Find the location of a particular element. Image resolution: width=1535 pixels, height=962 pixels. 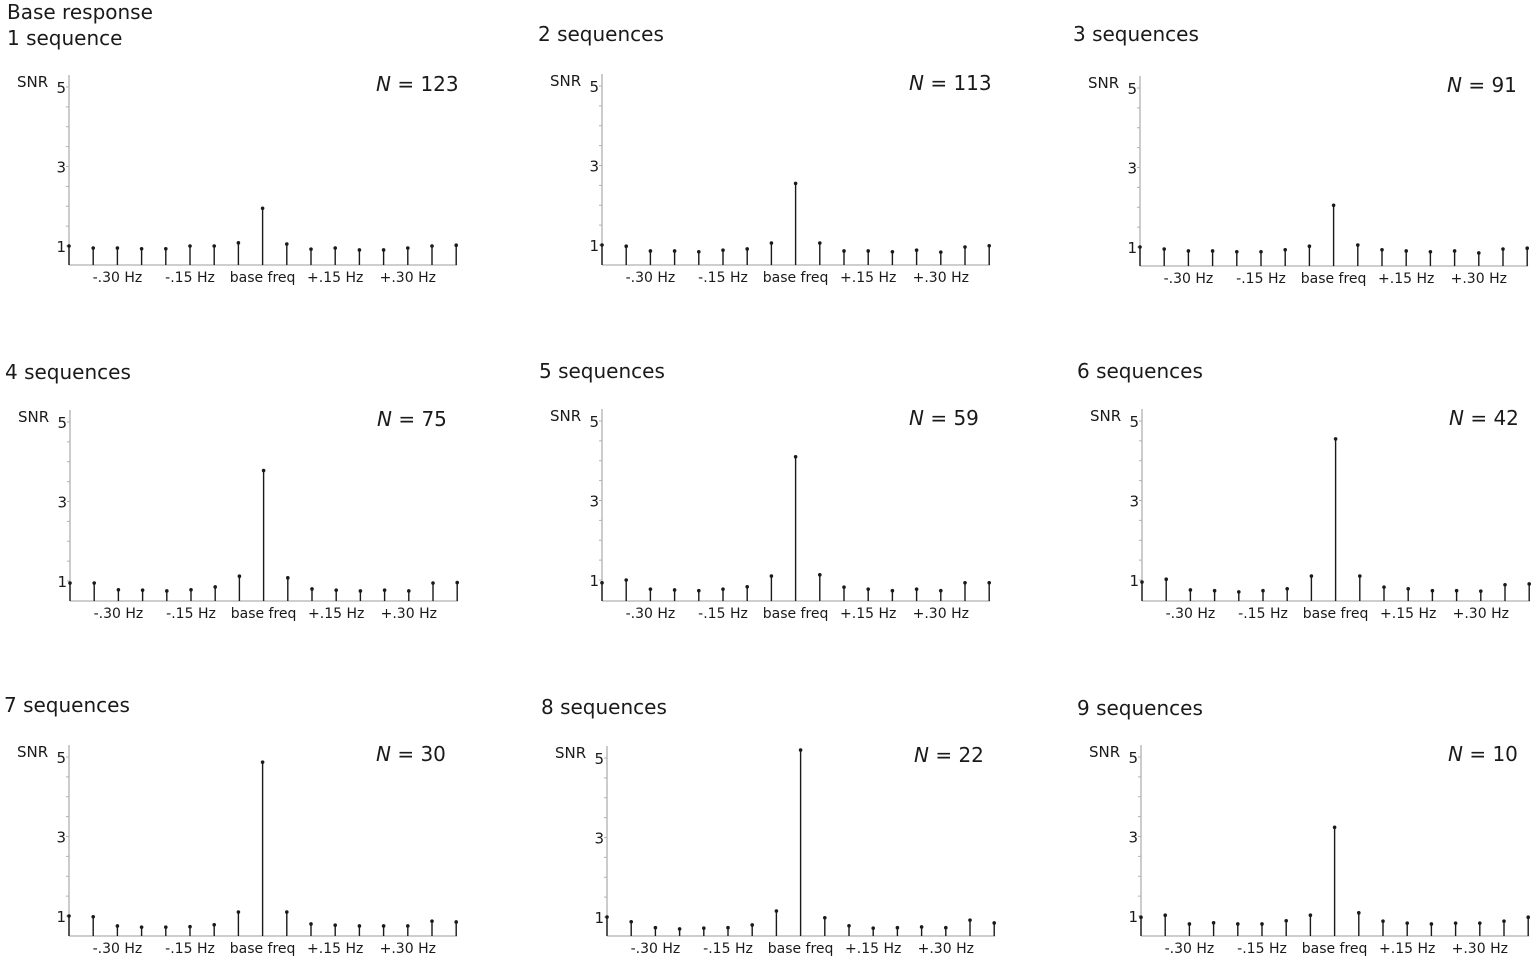

sample-size-annotation: N = 123 is located at coordinates (417, 84).